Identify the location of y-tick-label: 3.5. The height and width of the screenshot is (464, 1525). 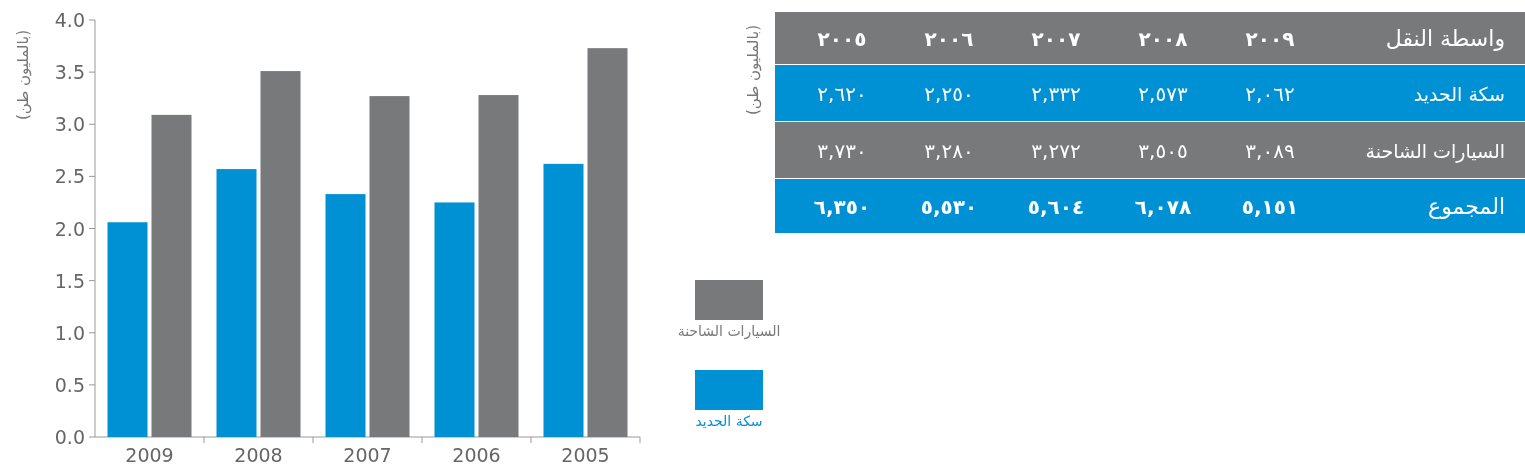
(69, 72).